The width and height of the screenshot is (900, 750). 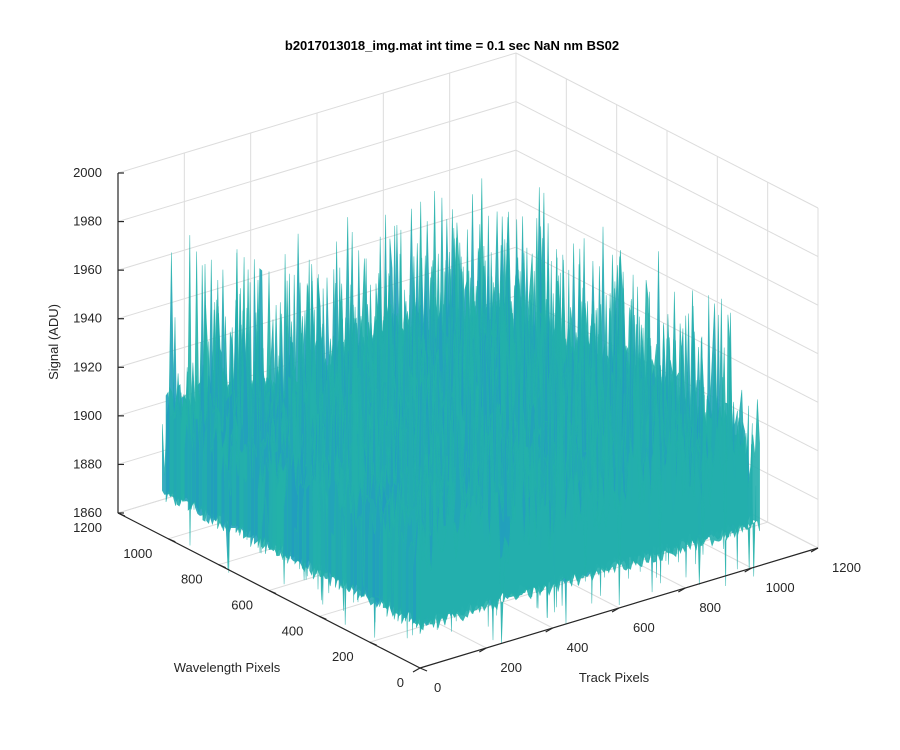 What do you see at coordinates (227, 667) in the screenshot?
I see `y-axis-label: Wavelength Pixels` at bounding box center [227, 667].